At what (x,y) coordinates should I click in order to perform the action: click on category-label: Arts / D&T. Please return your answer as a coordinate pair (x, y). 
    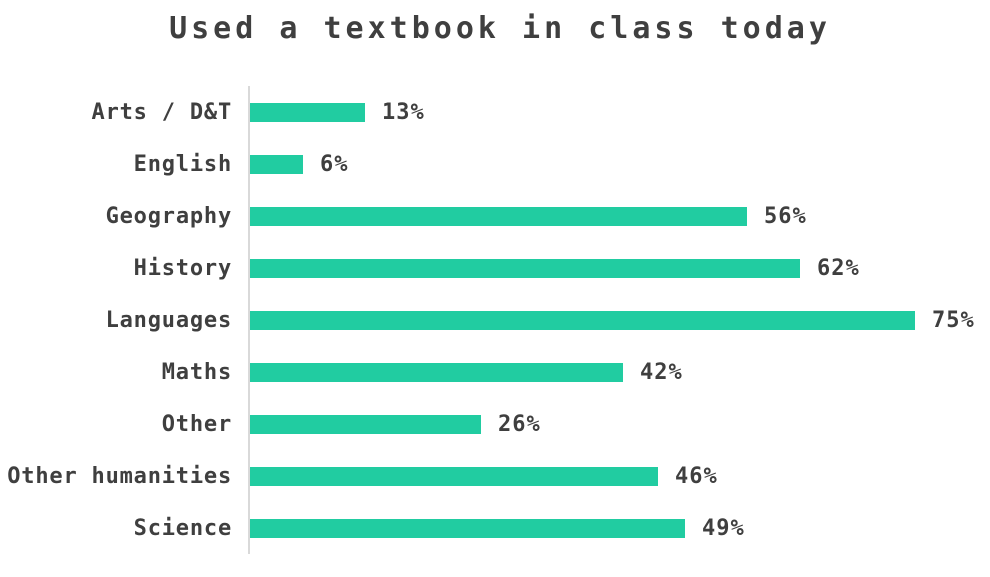
    Looking at the image, I should click on (161, 112).